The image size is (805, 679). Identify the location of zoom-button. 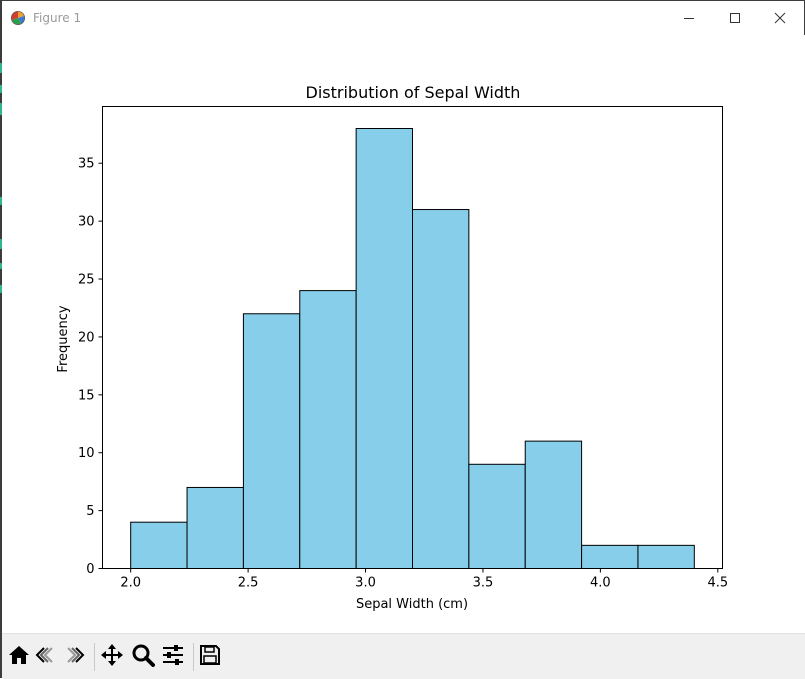
(143, 657).